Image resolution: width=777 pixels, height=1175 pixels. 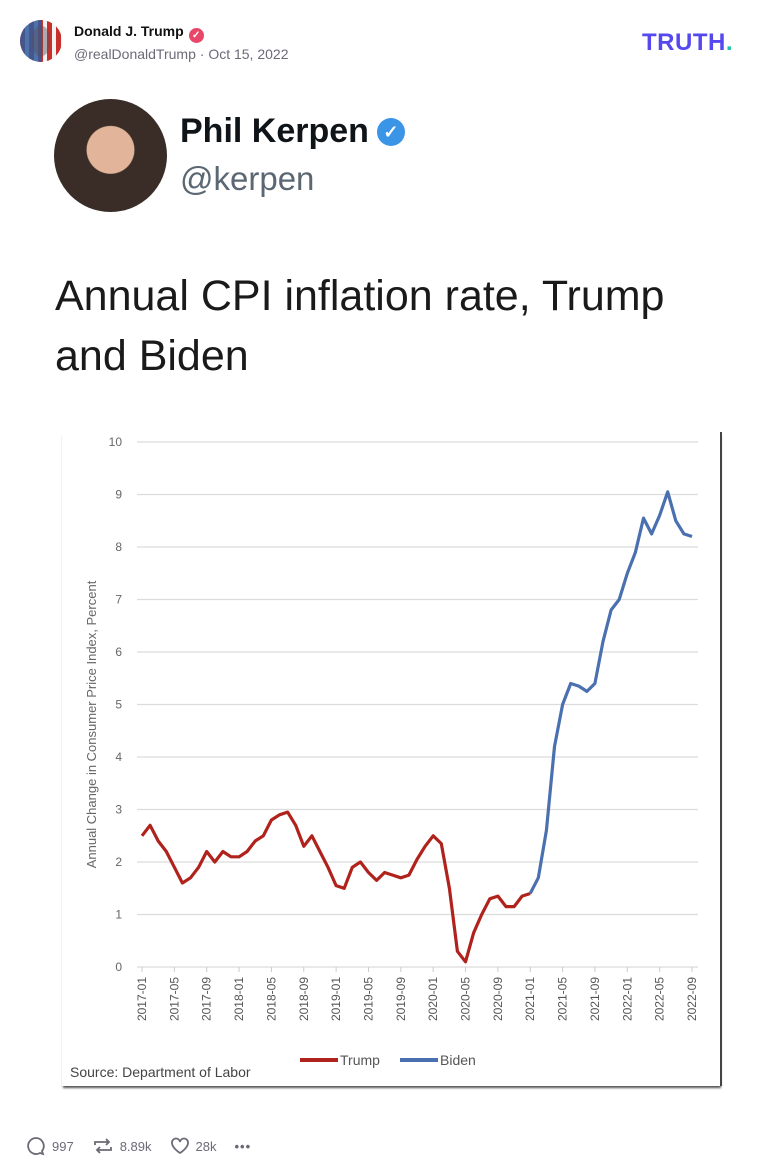 I want to click on x-tick-label: 2017-05, so click(x=174, y=999).